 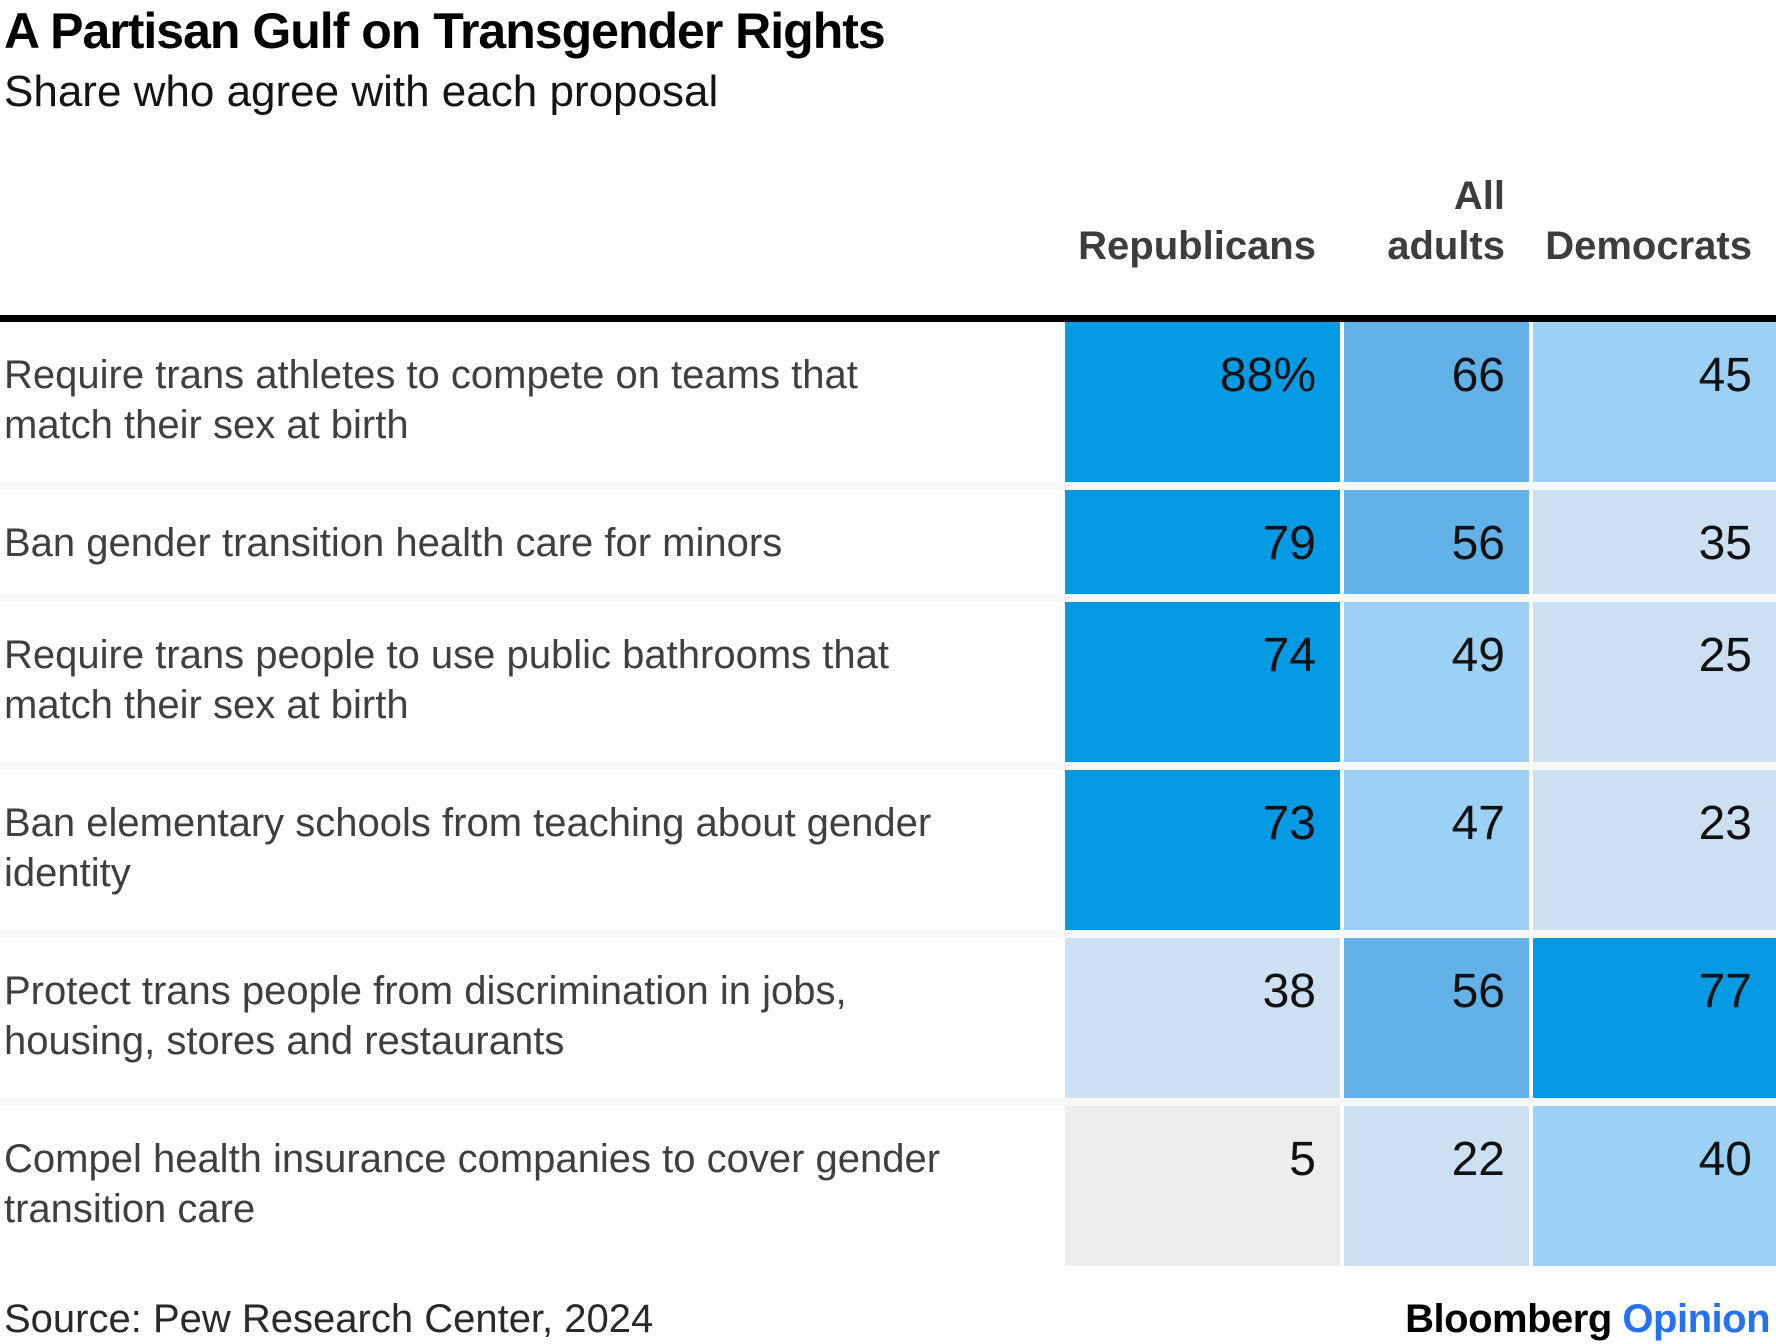 What do you see at coordinates (1654, 1186) in the screenshot?
I see `value-cell-democrats: 40` at bounding box center [1654, 1186].